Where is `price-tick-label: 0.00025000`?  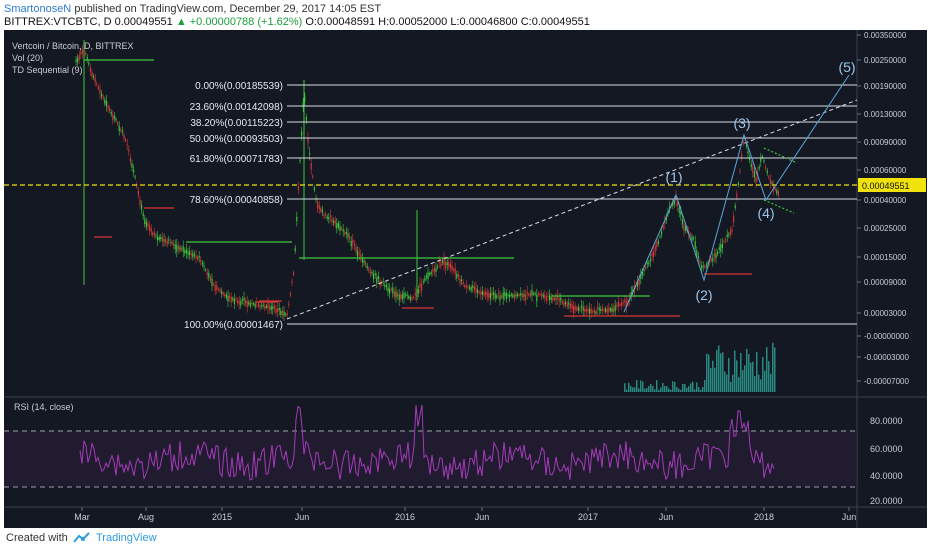 price-tick-label: 0.00025000 is located at coordinates (885, 228).